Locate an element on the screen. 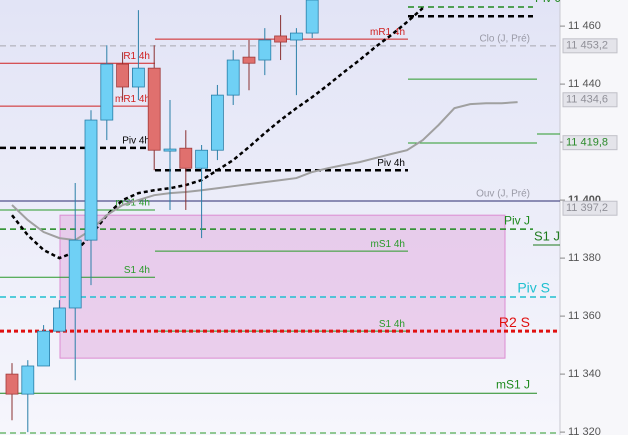 The height and width of the screenshot is (435, 628). y-tick-label: 11 380 is located at coordinates (584, 258).